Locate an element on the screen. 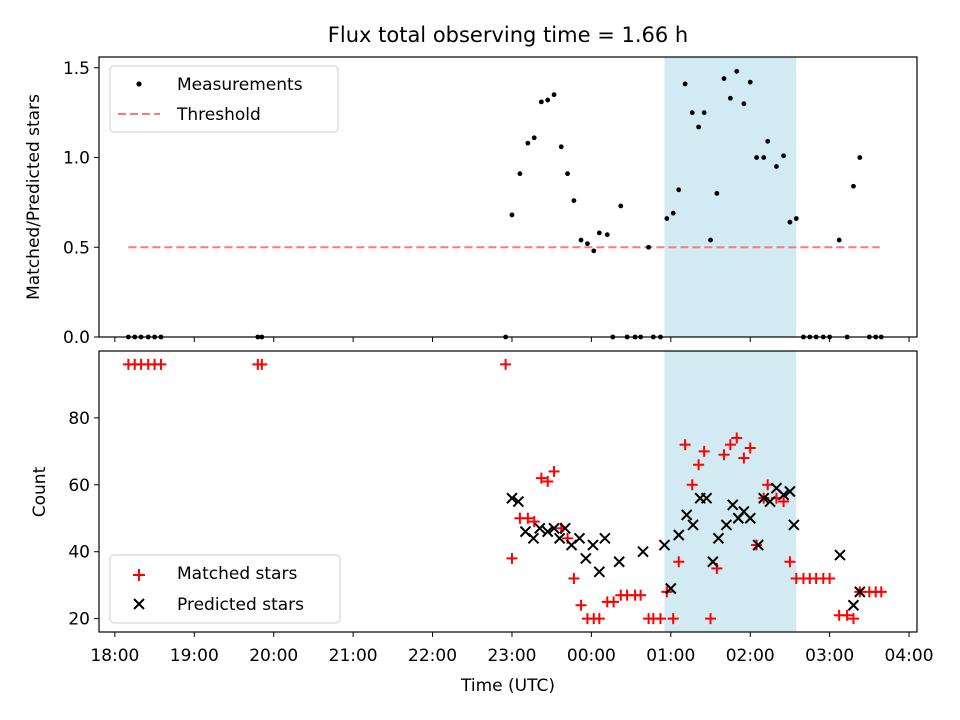 This screenshot has height=720, width=960. top-y-axis-label: Matched/Predicted stars is located at coordinates (34, 197).